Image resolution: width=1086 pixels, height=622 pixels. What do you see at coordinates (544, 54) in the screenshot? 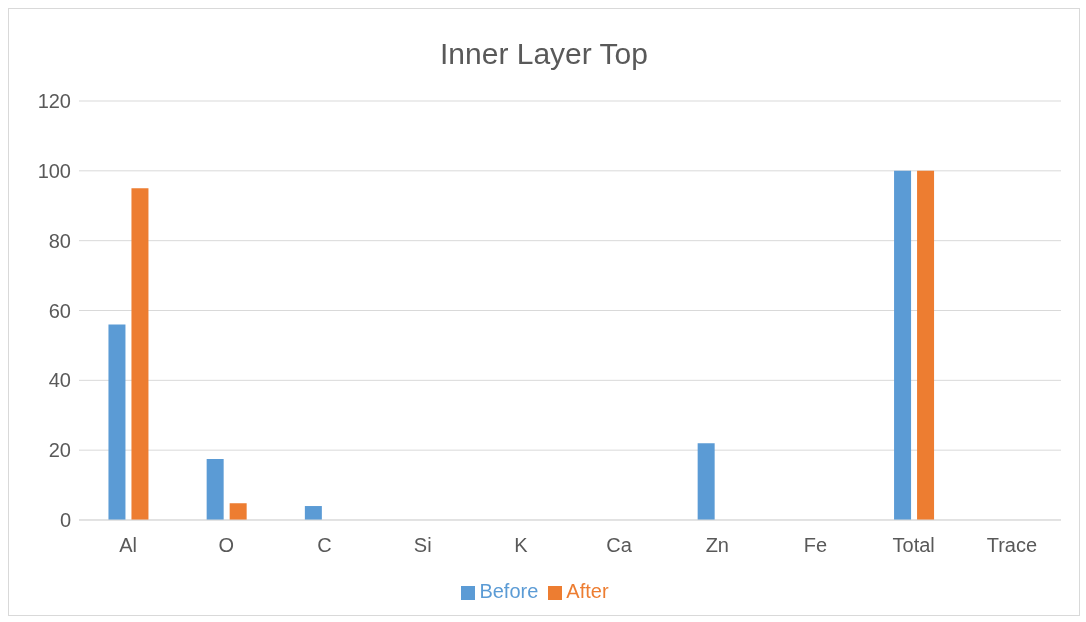
I see `chart-title: Inner Layer Top` at bounding box center [544, 54].